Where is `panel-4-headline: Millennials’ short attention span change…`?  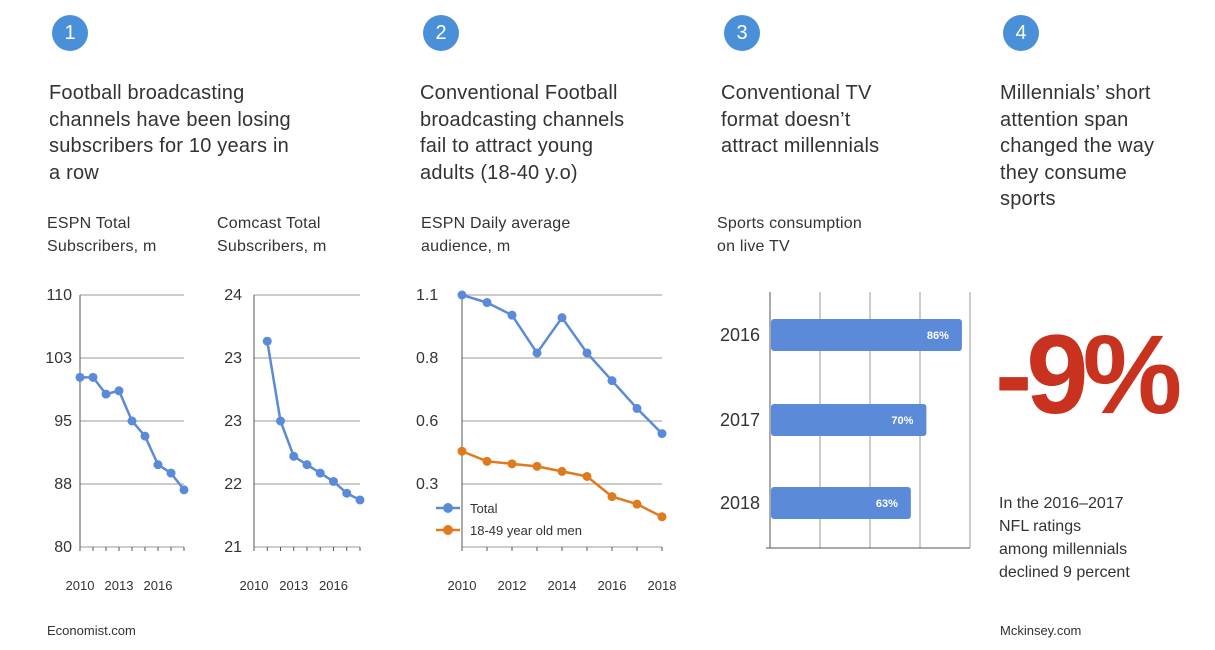
panel-4-headline: Millennials’ short attention span change… is located at coordinates (1077, 146).